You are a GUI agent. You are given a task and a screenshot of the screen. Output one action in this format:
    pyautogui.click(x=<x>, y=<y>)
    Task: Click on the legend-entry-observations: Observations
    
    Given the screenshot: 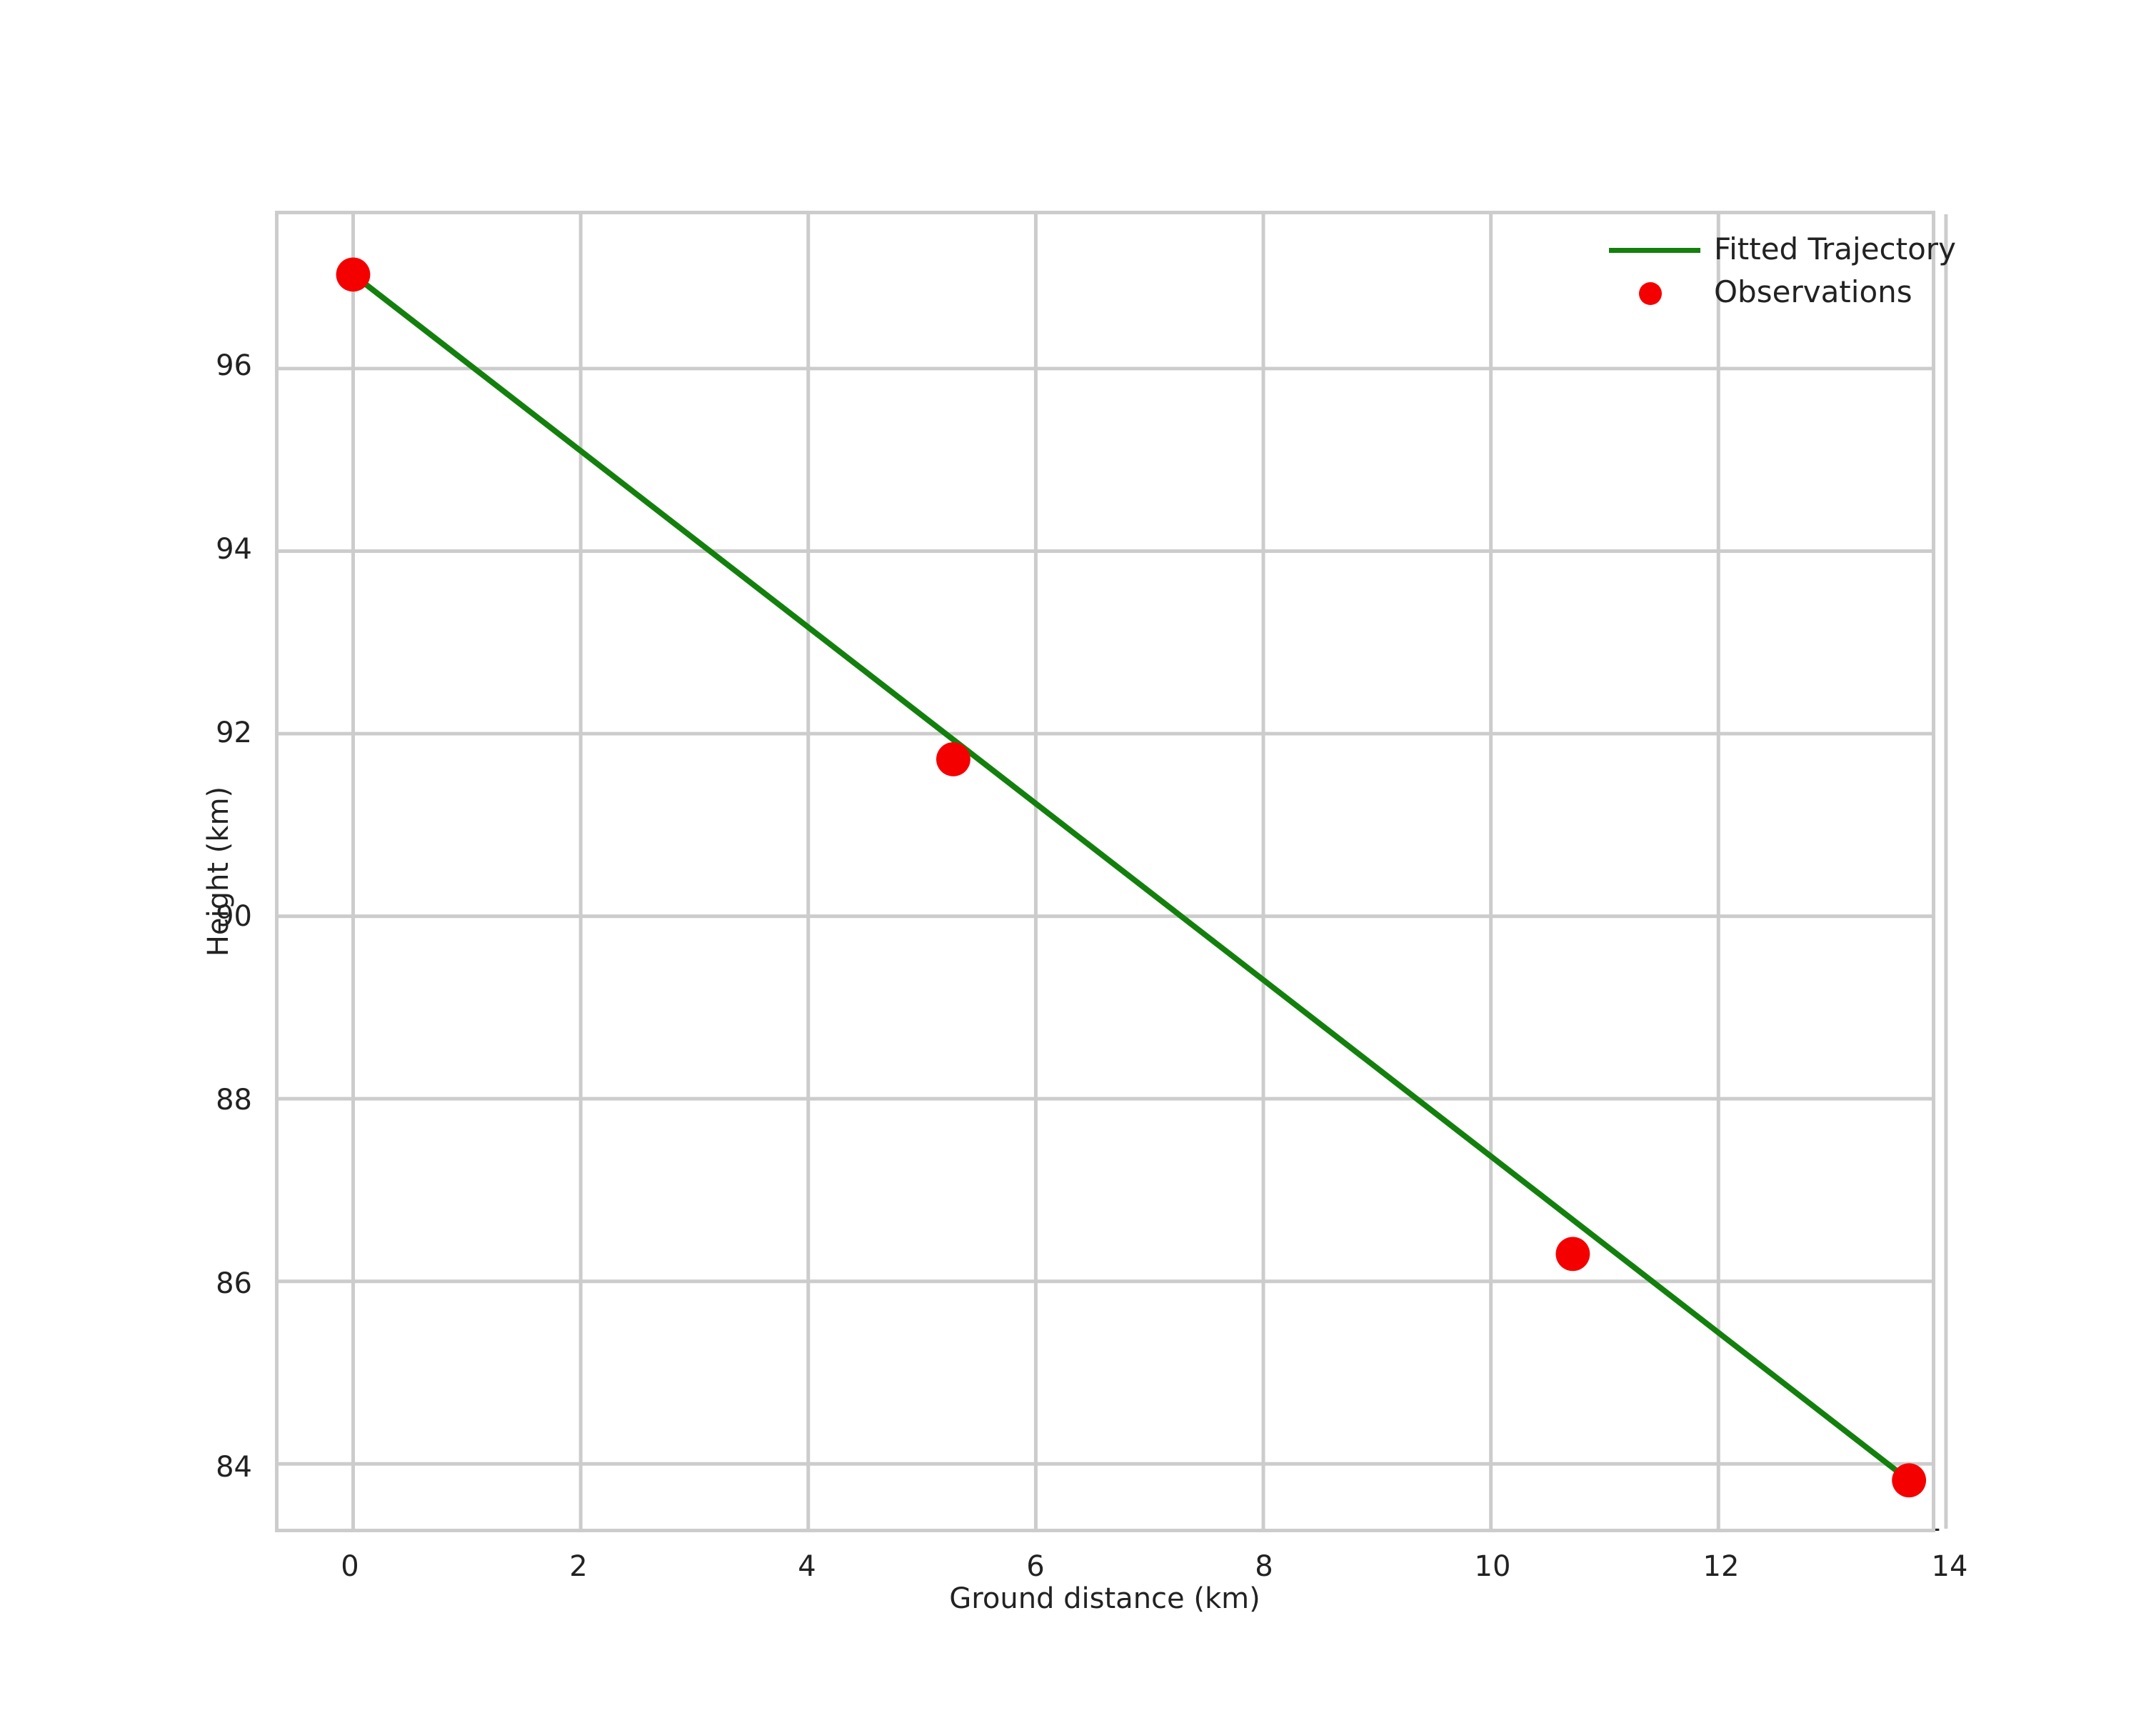 What is the action you would take?
    pyautogui.click(x=1771, y=292)
    